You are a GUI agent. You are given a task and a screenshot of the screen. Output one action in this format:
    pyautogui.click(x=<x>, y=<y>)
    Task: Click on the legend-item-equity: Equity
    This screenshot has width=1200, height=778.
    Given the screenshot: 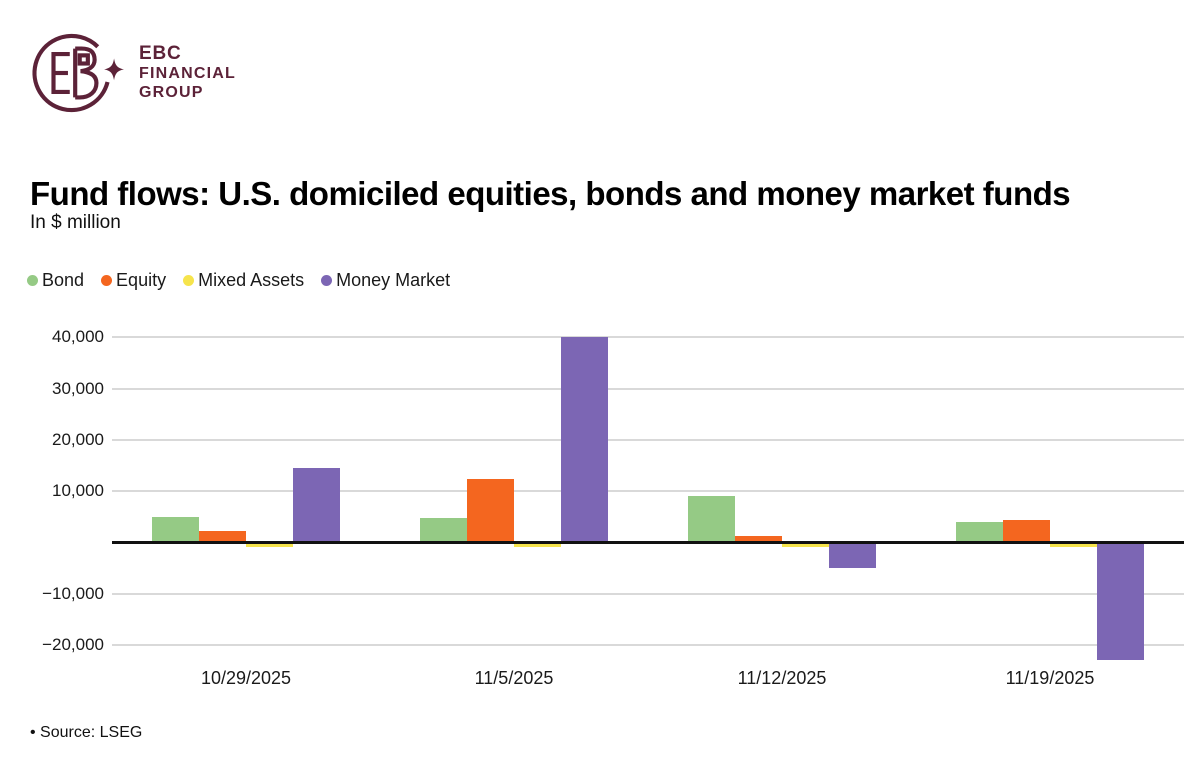 What is the action you would take?
    pyautogui.click(x=133, y=280)
    